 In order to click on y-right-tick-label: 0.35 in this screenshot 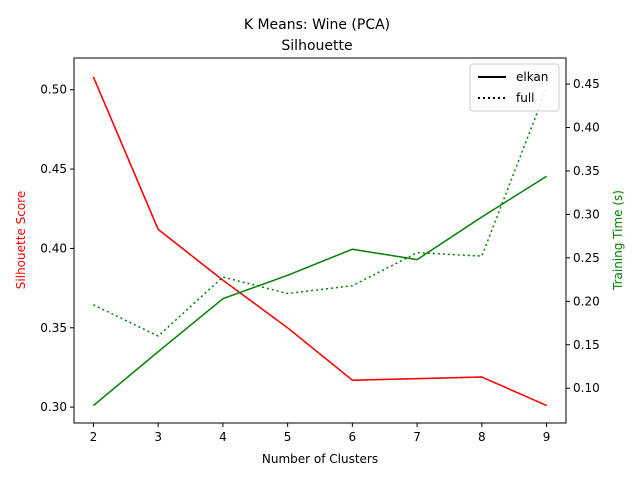, I will do `click(586, 171)`.